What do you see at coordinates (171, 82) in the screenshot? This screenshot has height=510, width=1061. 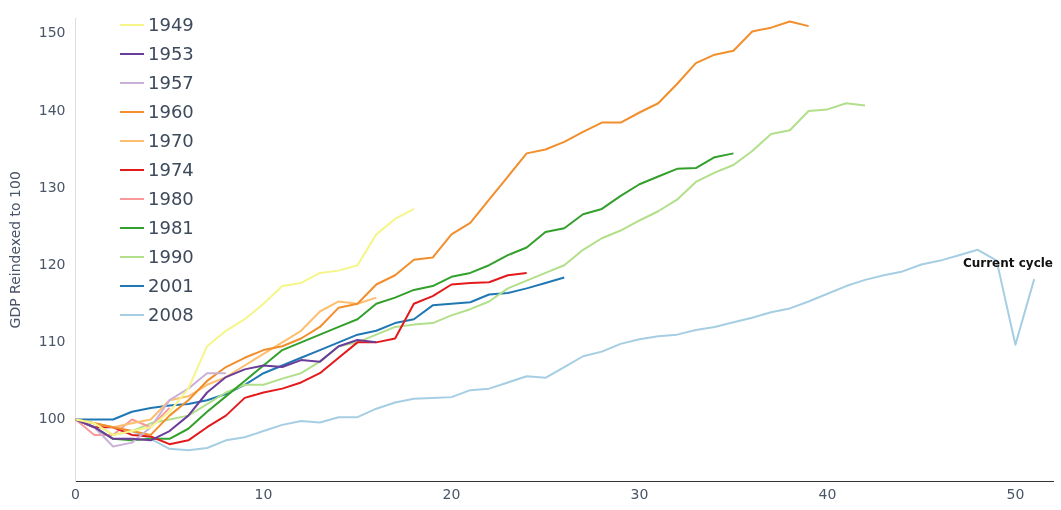 I see `legend-label: 1957` at bounding box center [171, 82].